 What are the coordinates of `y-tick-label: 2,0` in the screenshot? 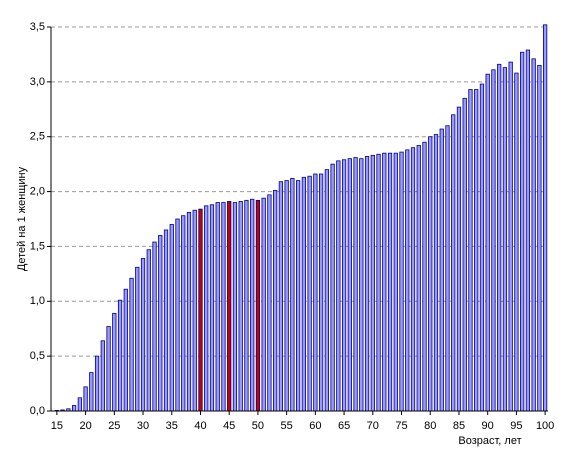 It's located at (37, 191).